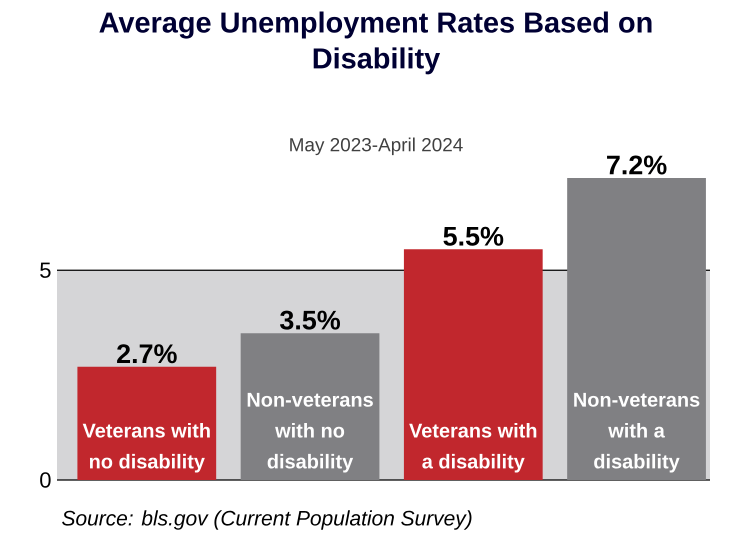 The image size is (753, 546). I want to click on data-label: 5.5%, so click(473, 236).